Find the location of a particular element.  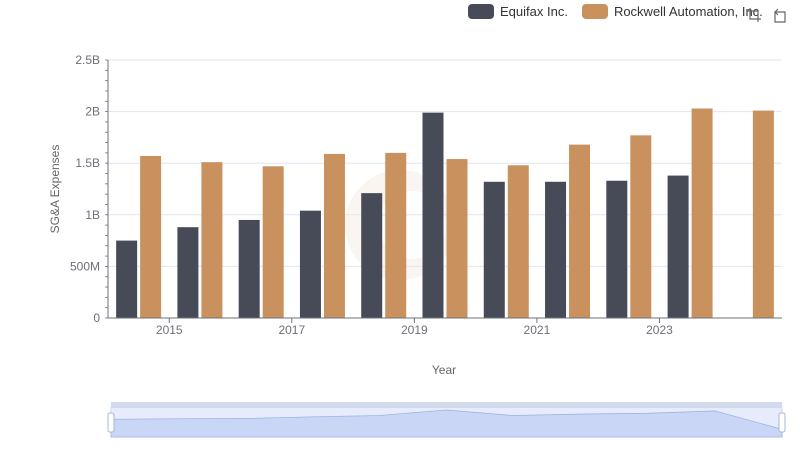

y-tick-label: 1B is located at coordinates (92, 215).